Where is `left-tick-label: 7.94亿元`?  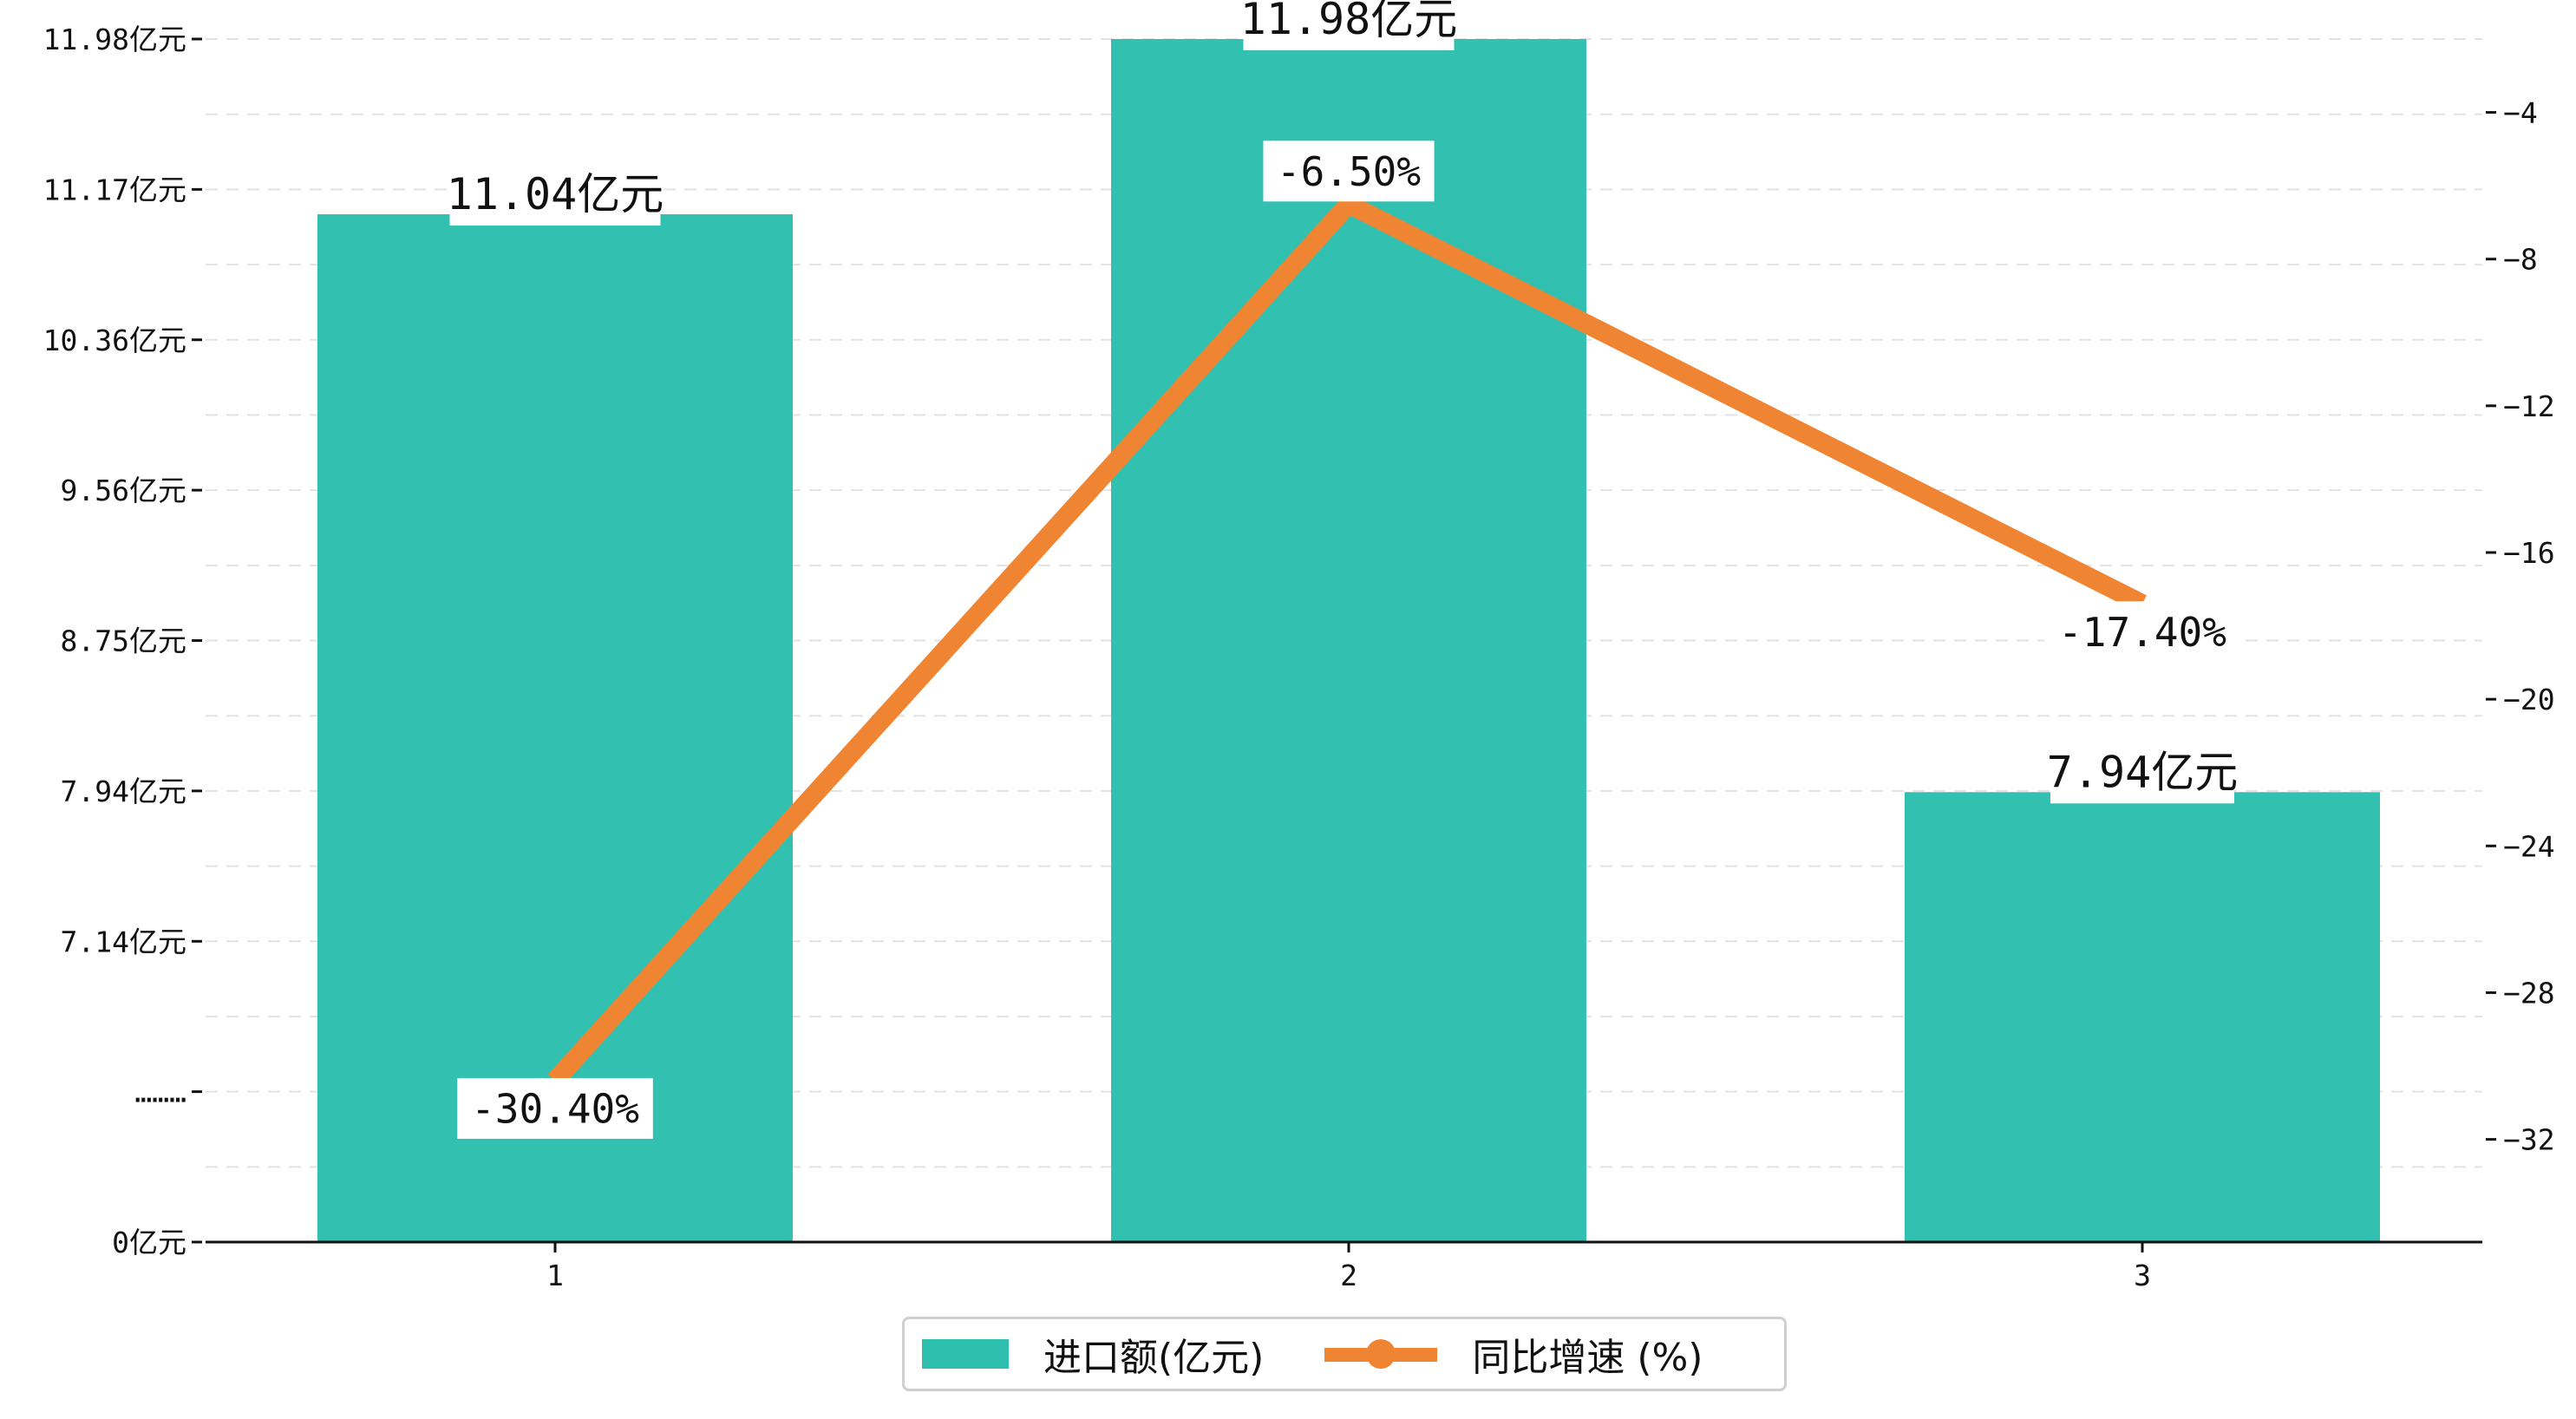 left-tick-label: 7.94亿元 is located at coordinates (123, 791).